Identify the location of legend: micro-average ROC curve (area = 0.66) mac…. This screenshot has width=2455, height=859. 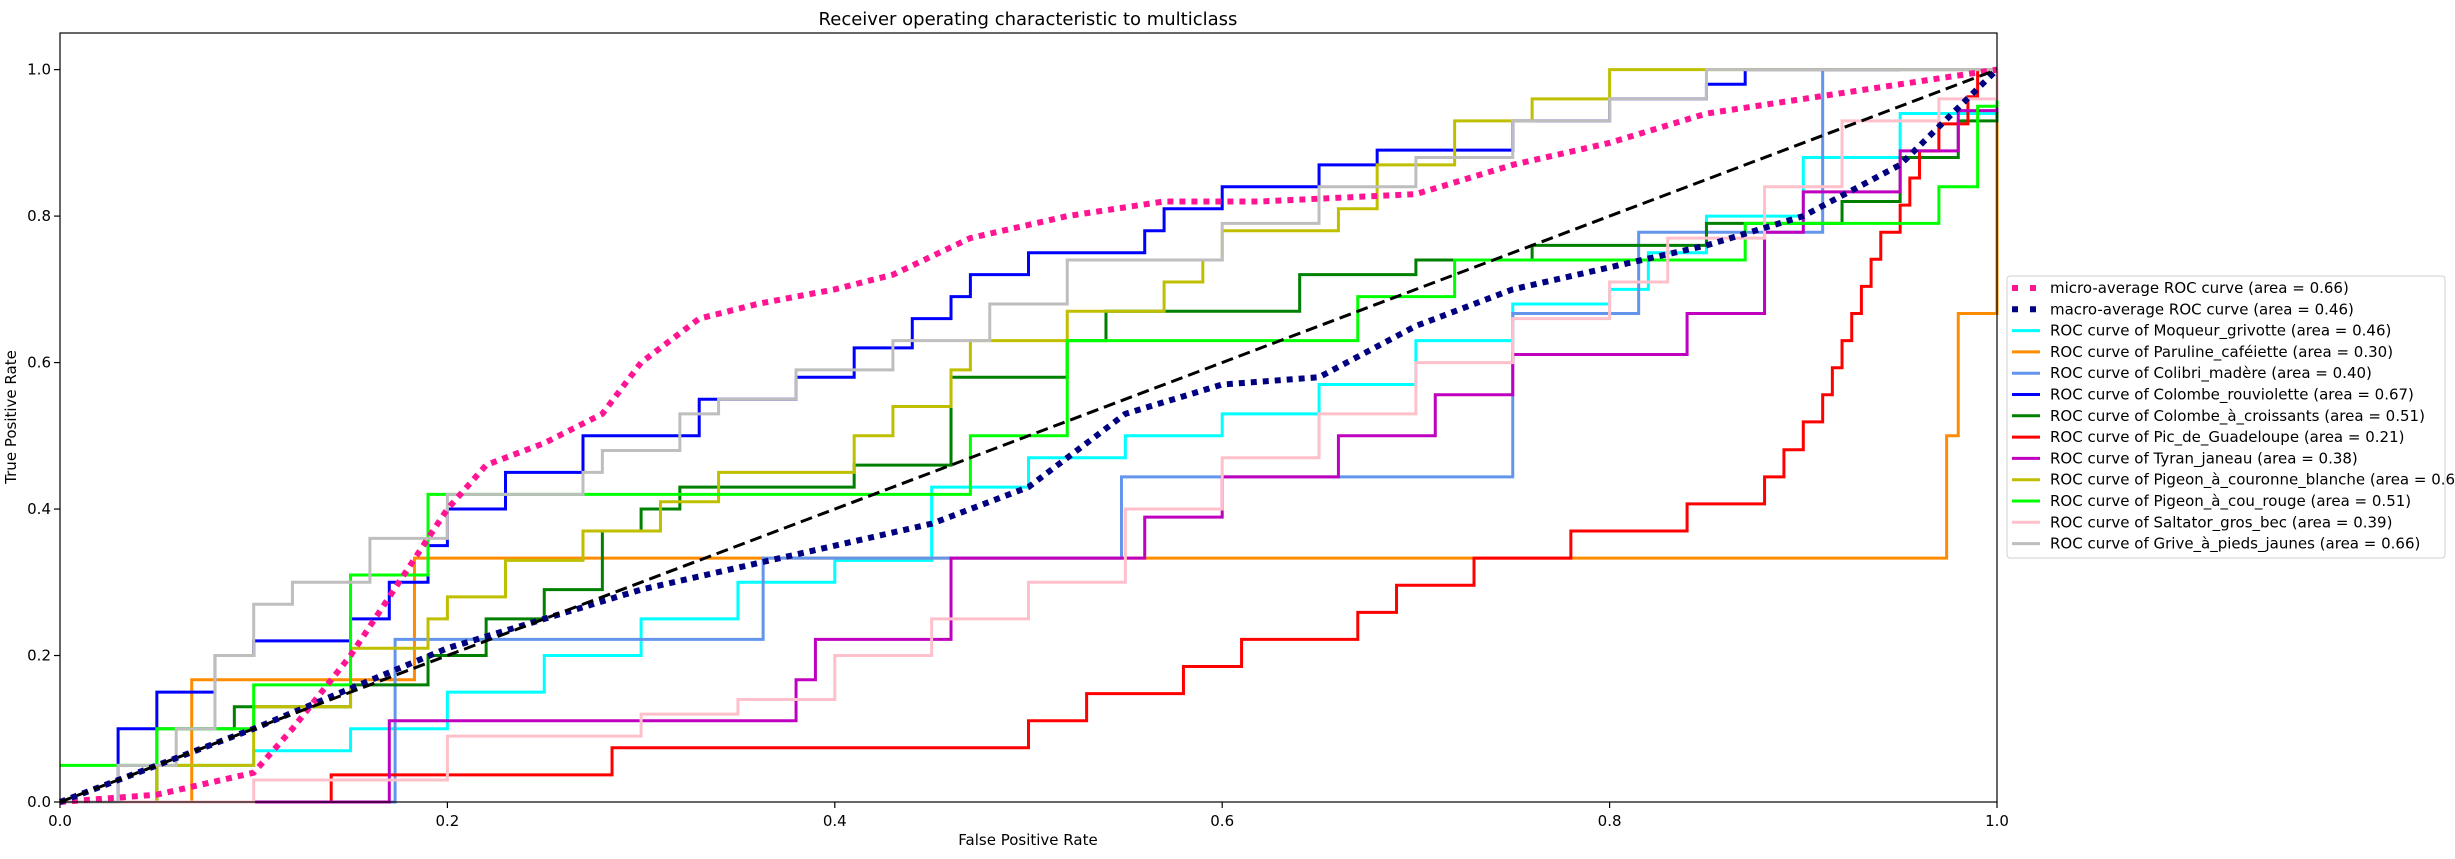
(2230, 417).